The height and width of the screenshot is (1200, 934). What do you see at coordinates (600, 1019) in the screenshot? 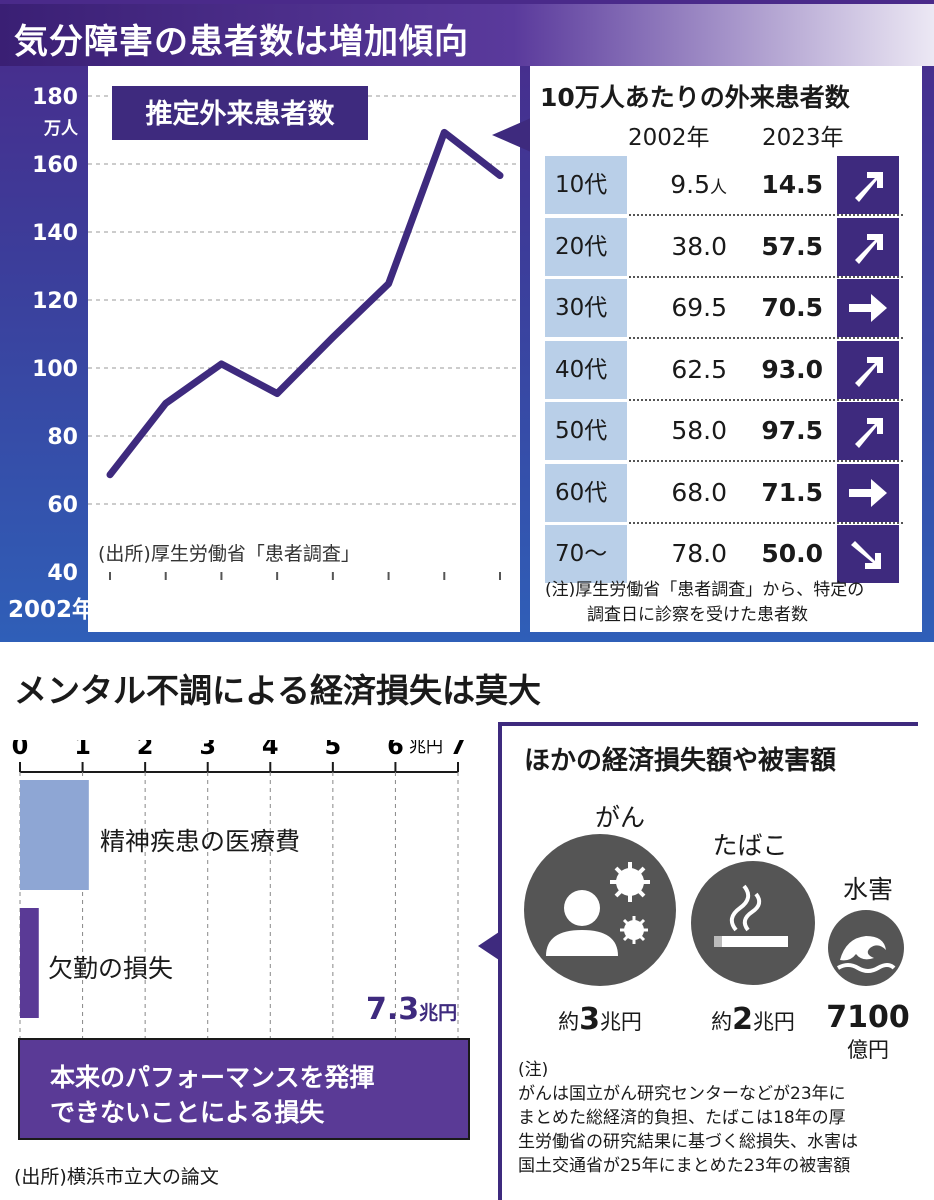
I see `cancer-value: 約3兆円` at bounding box center [600, 1019].